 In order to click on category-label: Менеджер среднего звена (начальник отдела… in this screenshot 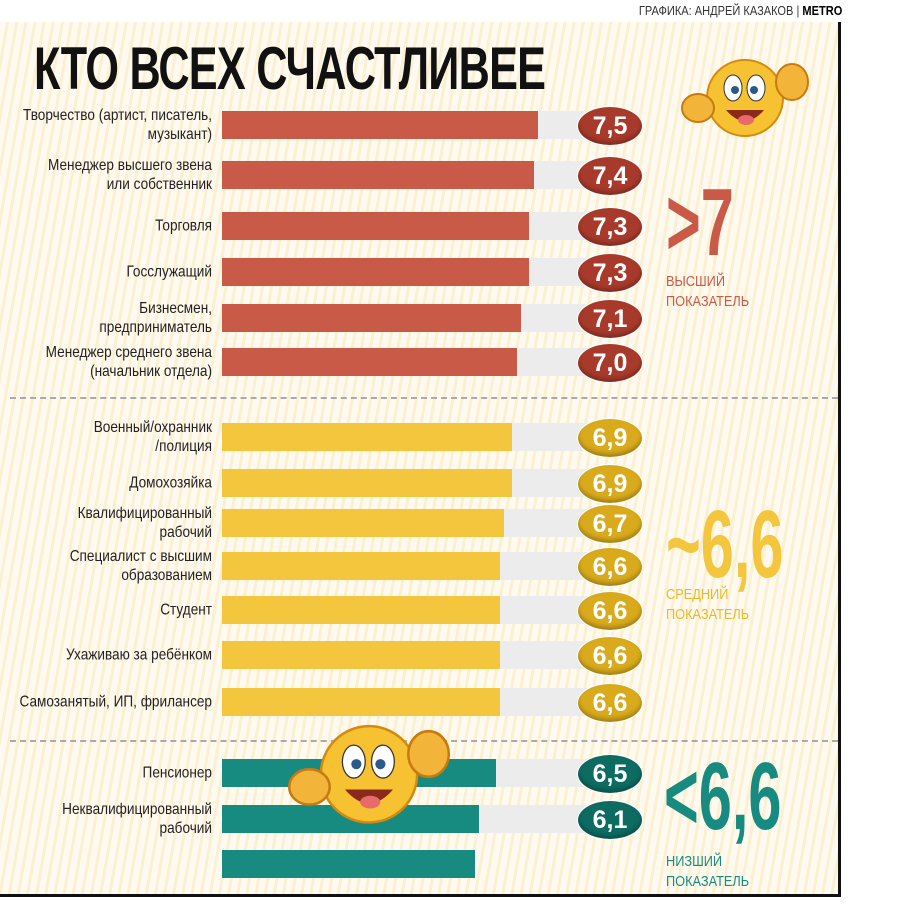, I will do `click(128, 362)`.